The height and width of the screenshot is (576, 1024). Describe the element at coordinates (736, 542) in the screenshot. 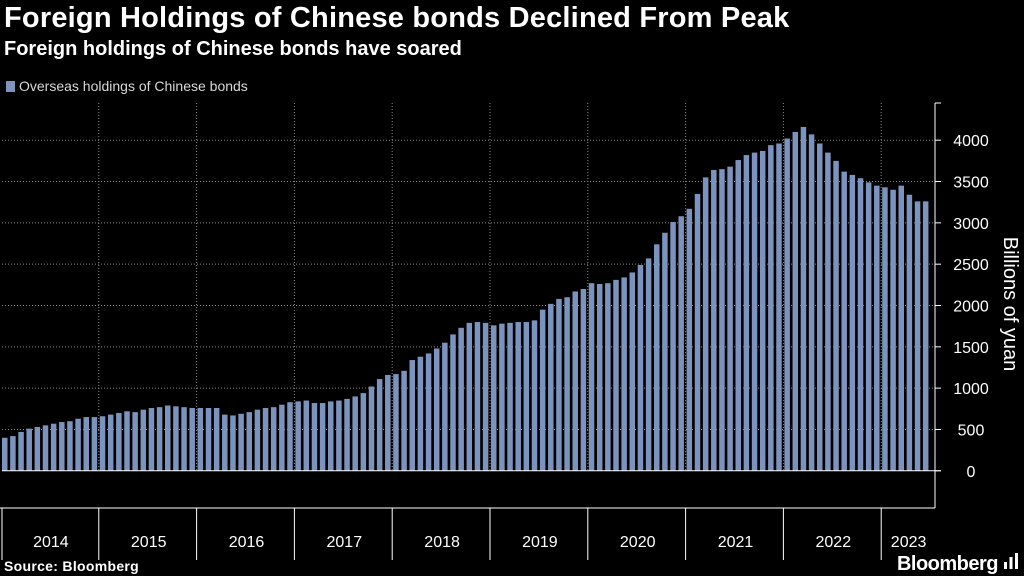

I see `x-tick-label: 2021` at that location.